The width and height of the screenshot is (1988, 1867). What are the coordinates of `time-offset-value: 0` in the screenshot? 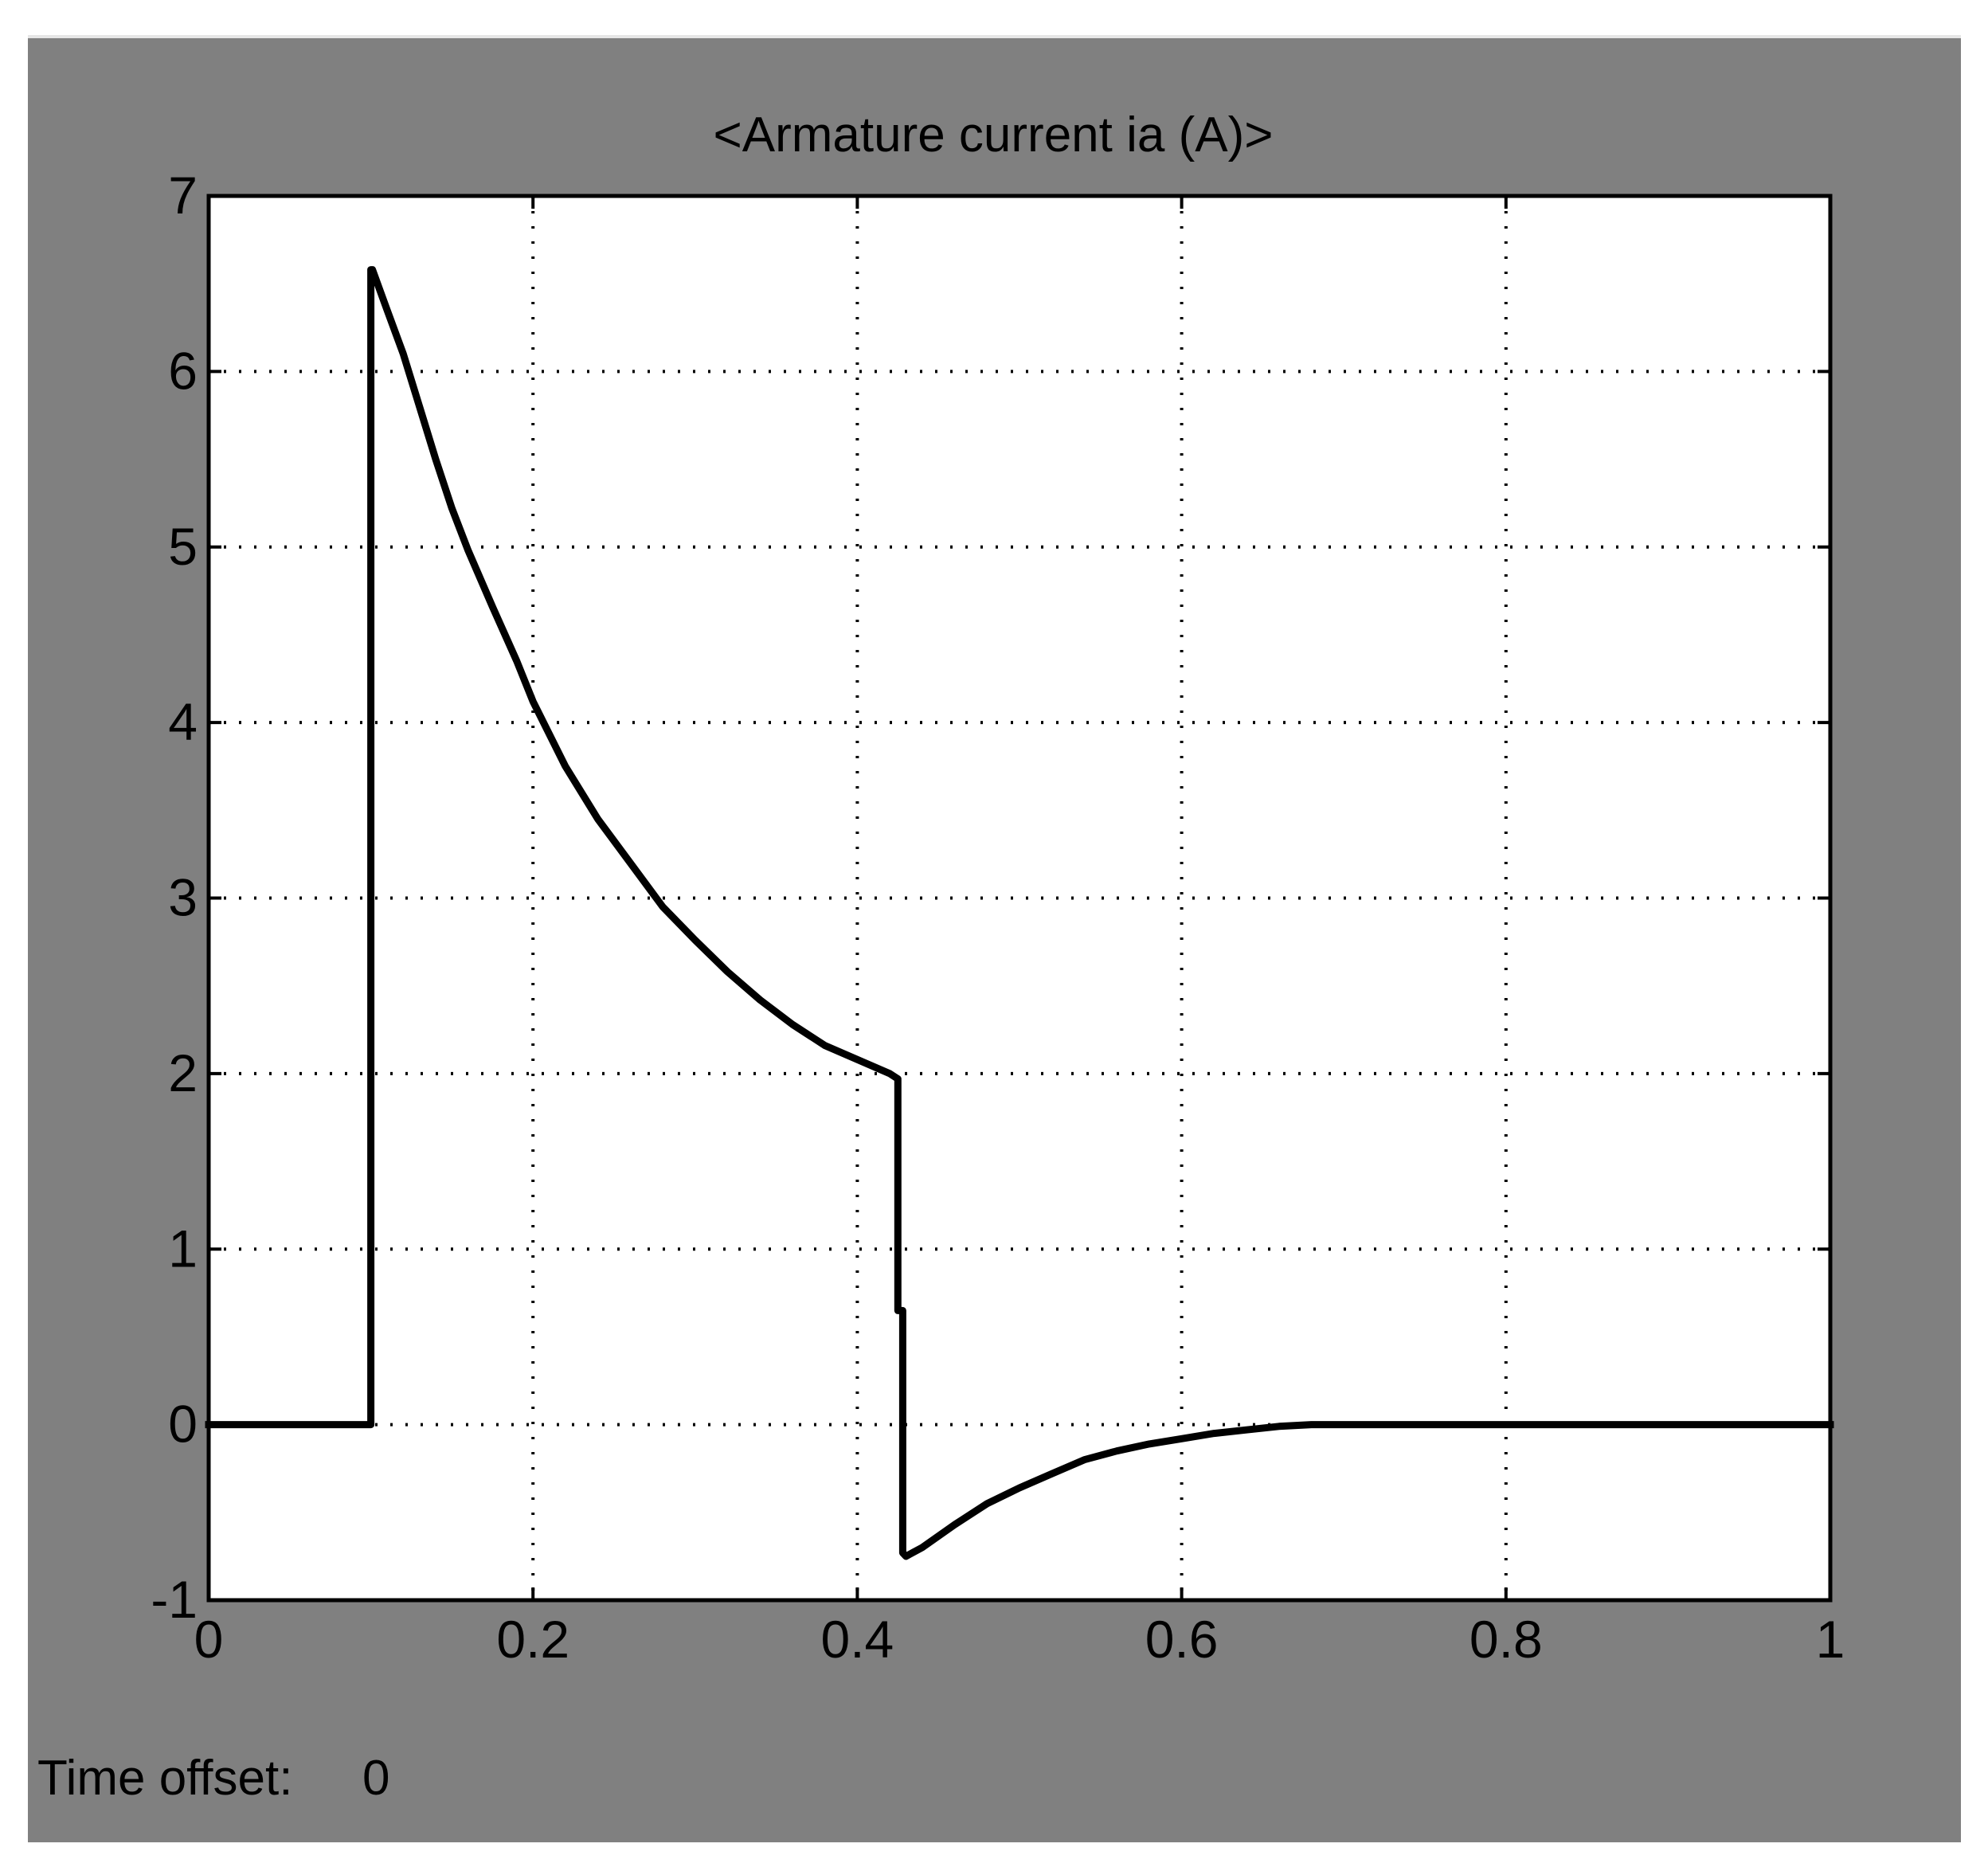 It's located at (375, 1779).